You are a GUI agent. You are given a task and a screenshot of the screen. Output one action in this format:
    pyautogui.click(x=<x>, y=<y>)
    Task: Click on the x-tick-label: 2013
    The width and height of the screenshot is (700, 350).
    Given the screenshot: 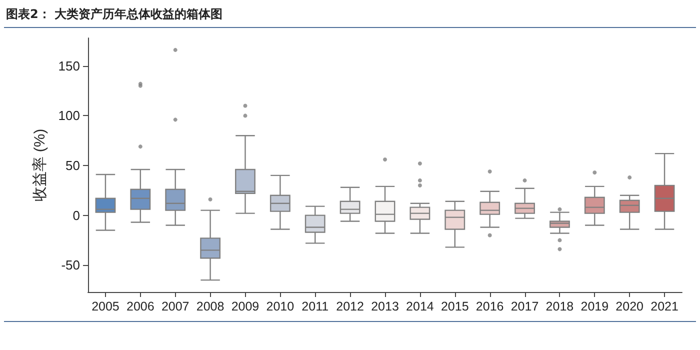 What is the action you would take?
    pyautogui.click(x=385, y=307)
    